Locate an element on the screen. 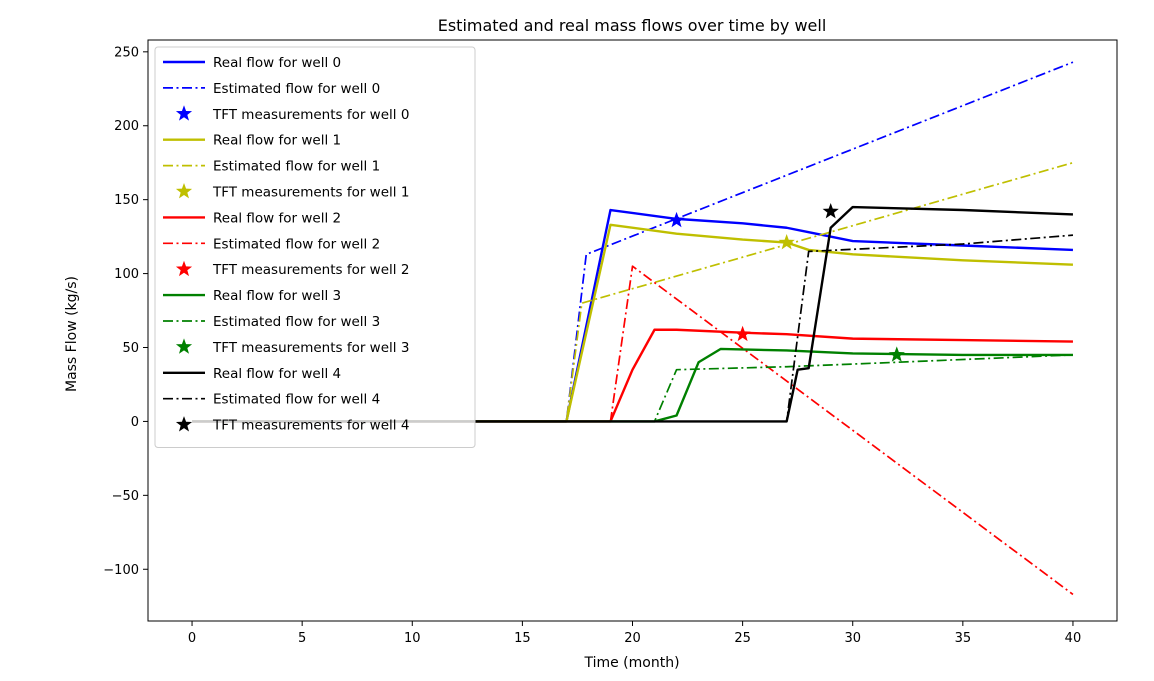 This screenshot has width=1154, height=681. series-9-line is located at coordinates (632, 385).